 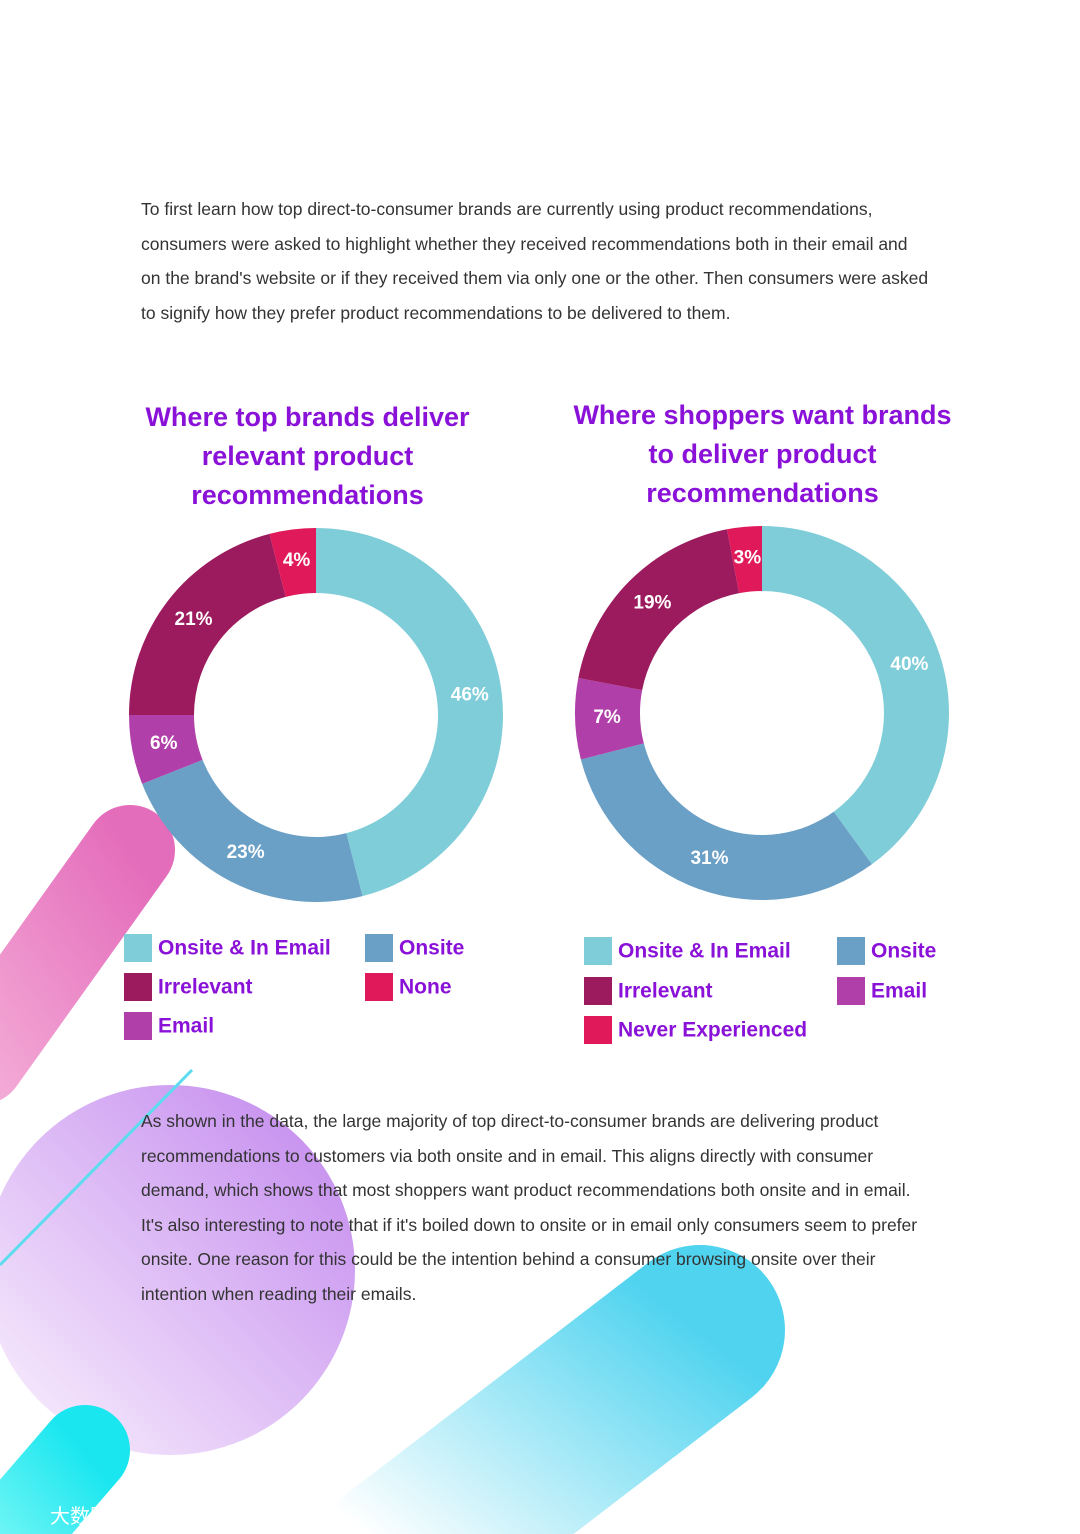 I want to click on data-label: 6%, so click(x=164, y=743).